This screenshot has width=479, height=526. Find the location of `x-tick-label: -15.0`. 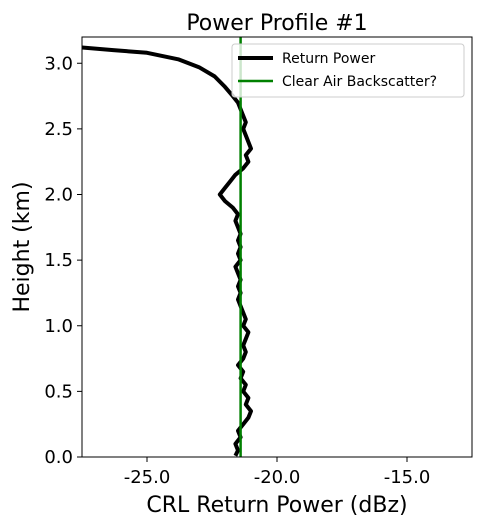

x-tick-label: -15.0 is located at coordinates (407, 477).